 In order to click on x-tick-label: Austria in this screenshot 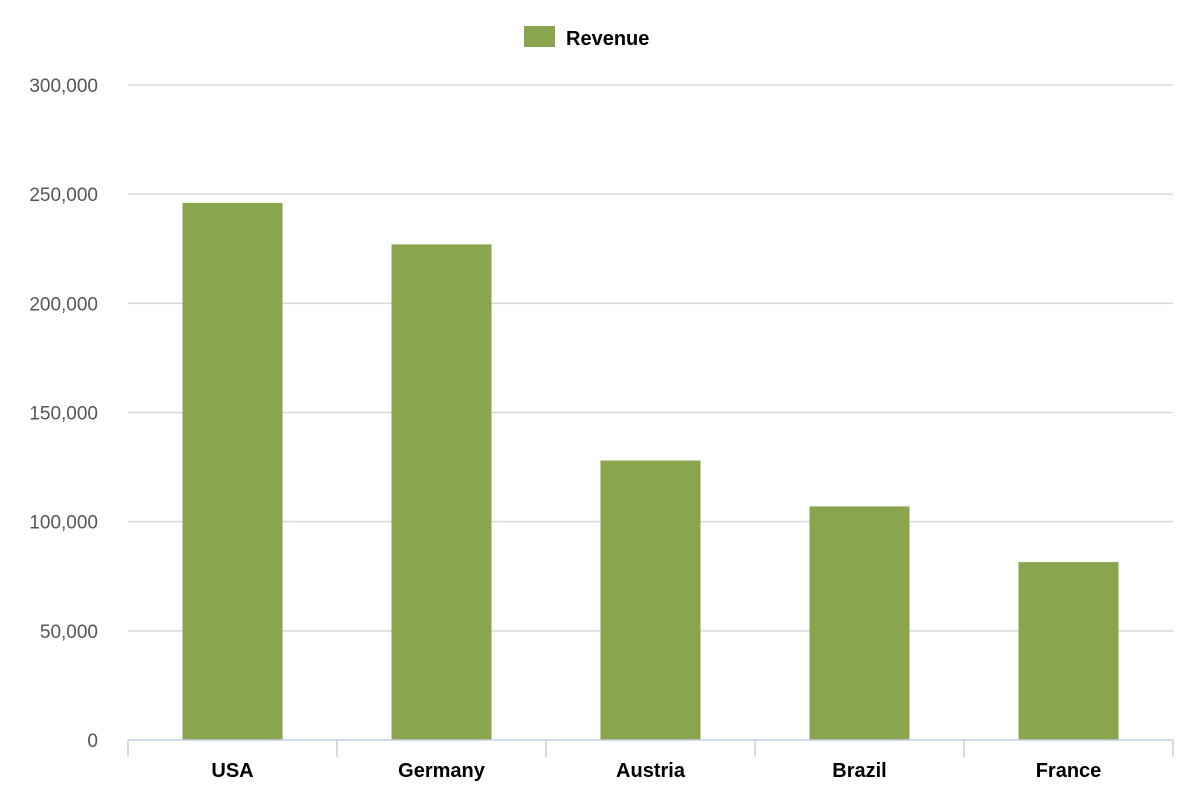, I will do `click(651, 771)`.